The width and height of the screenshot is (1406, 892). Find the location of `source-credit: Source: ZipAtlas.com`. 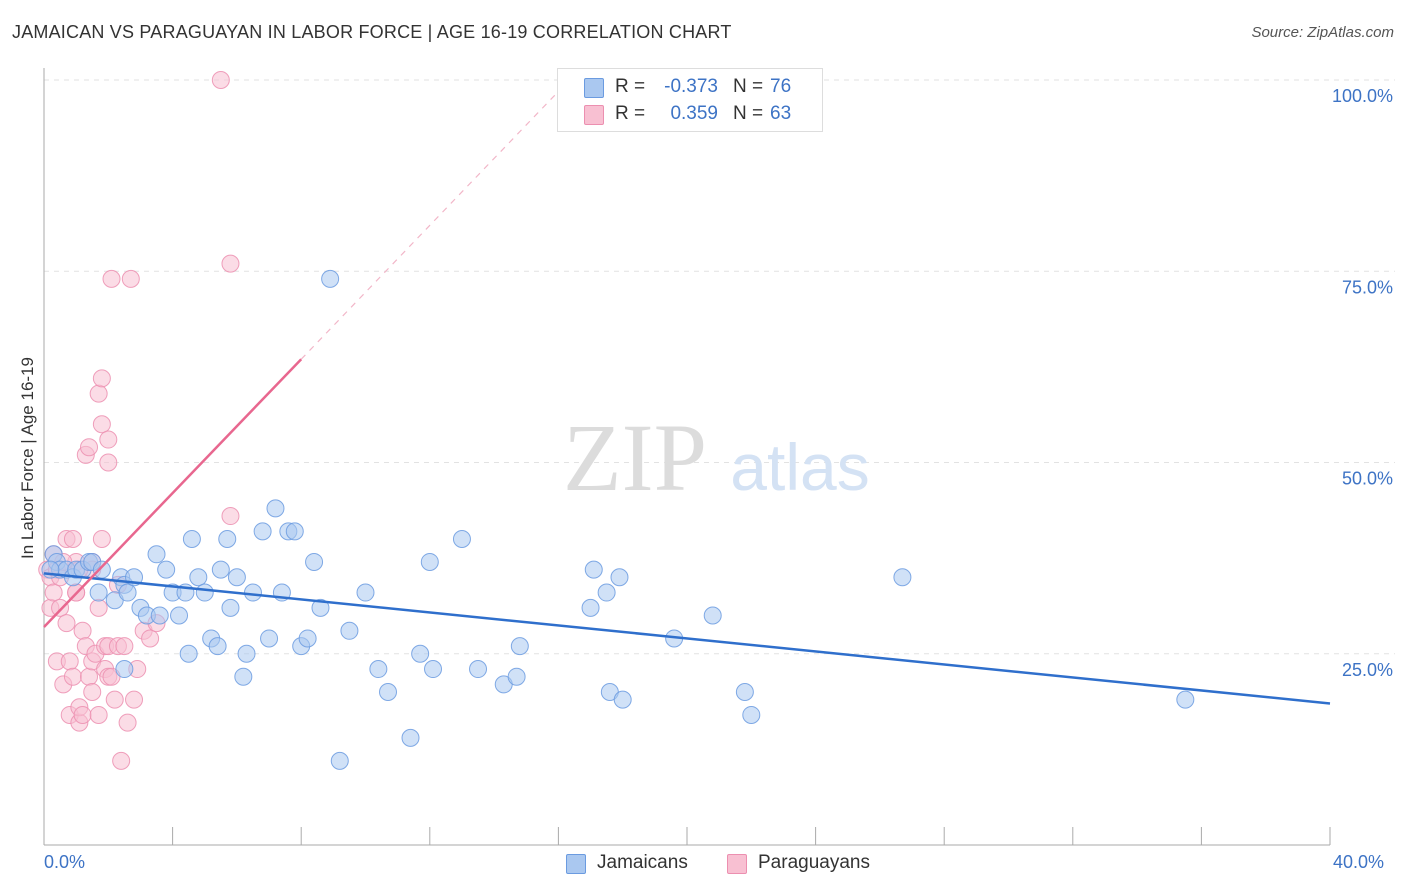

source-credit: Source: ZipAtlas.com is located at coordinates (1322, 32).